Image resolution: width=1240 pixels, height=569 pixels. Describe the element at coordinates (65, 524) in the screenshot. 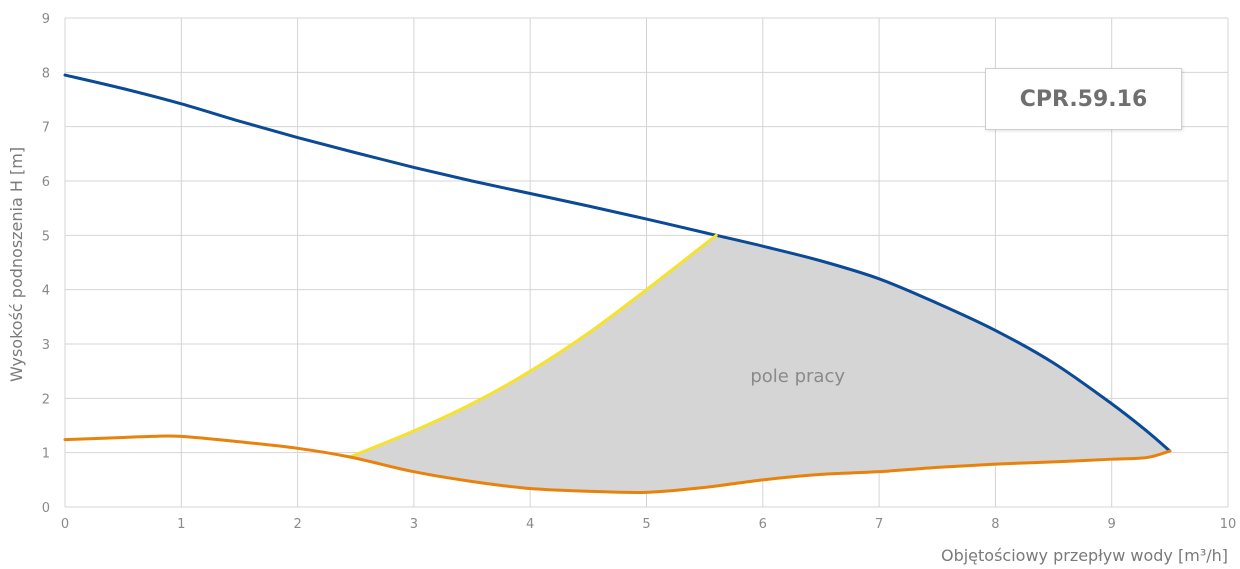

I see `x-tick-label: 0` at that location.